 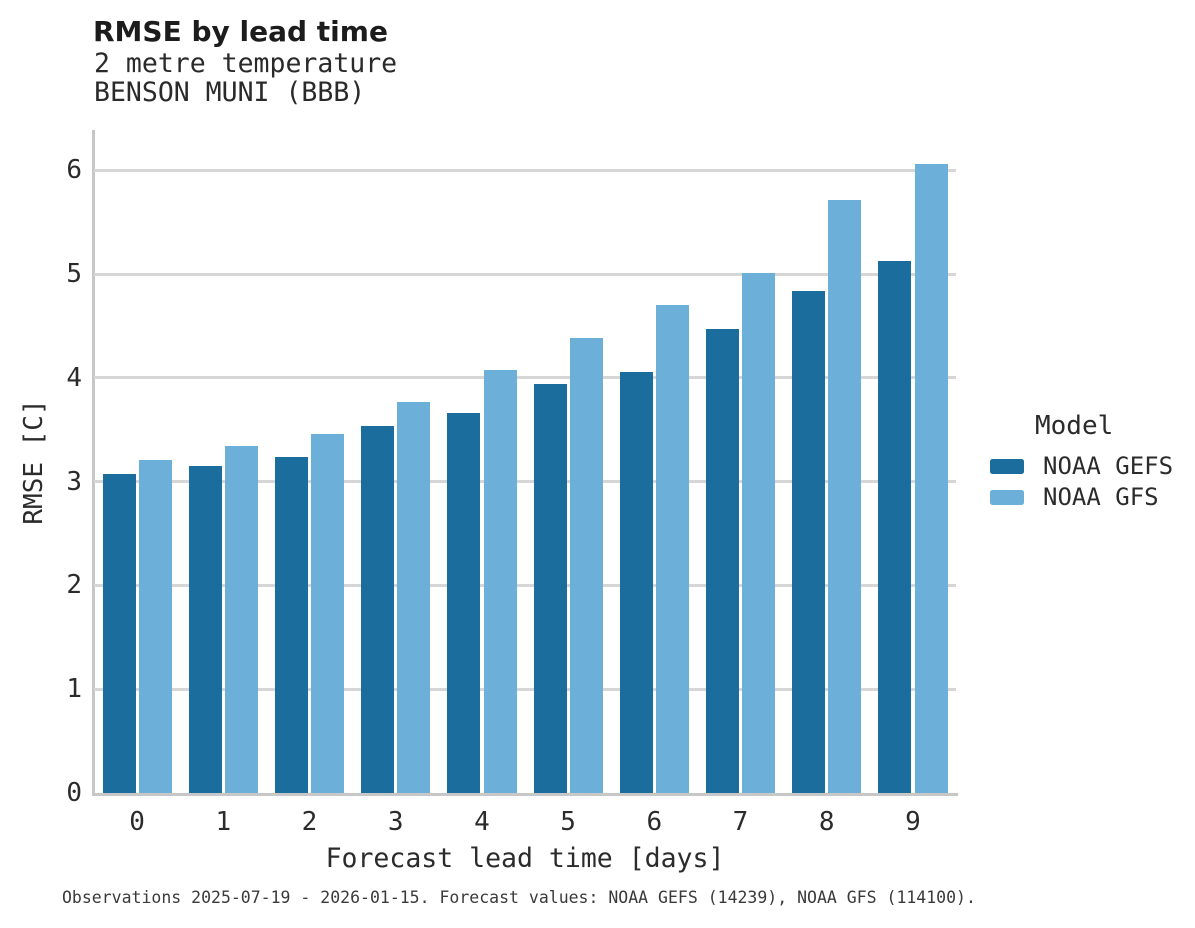 I want to click on bar-day9-noaa-gefs, so click(x=895, y=526).